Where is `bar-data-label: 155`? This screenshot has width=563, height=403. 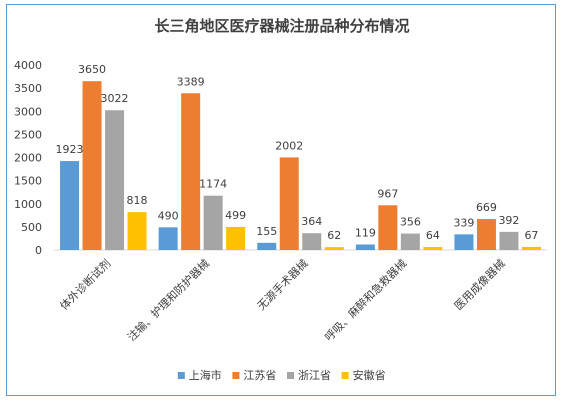
bar-data-label: 155 is located at coordinates (266, 231).